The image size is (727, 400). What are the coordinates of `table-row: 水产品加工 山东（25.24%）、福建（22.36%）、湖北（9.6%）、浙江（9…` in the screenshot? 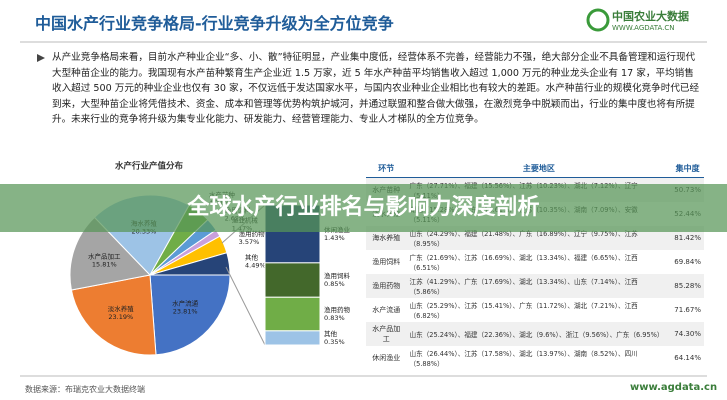 It's located at (535, 334).